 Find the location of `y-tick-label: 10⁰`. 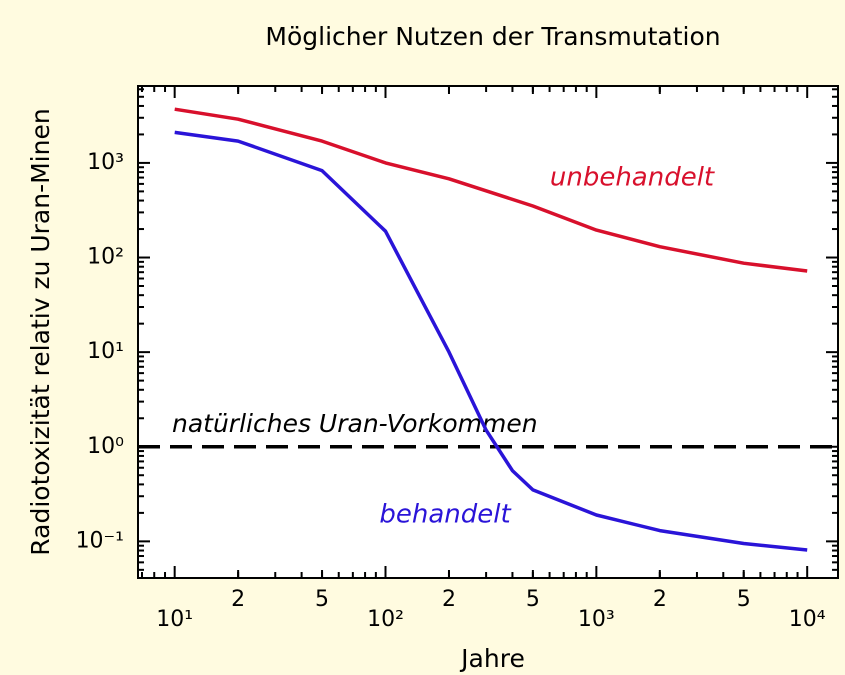

y-tick-label: 10⁰ is located at coordinates (105, 446).